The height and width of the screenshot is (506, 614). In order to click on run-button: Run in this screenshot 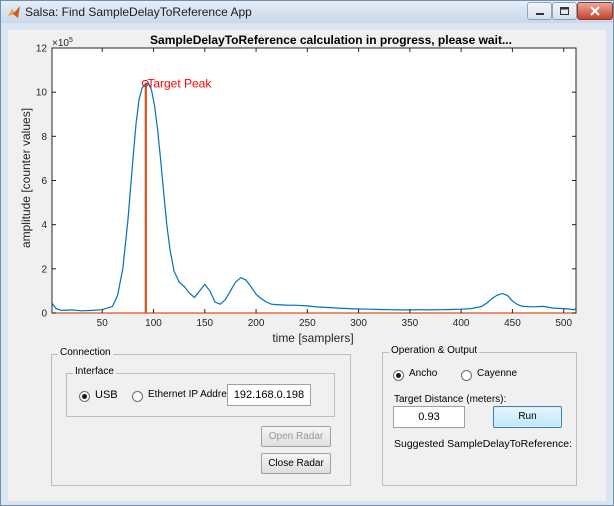, I will do `click(527, 417)`.